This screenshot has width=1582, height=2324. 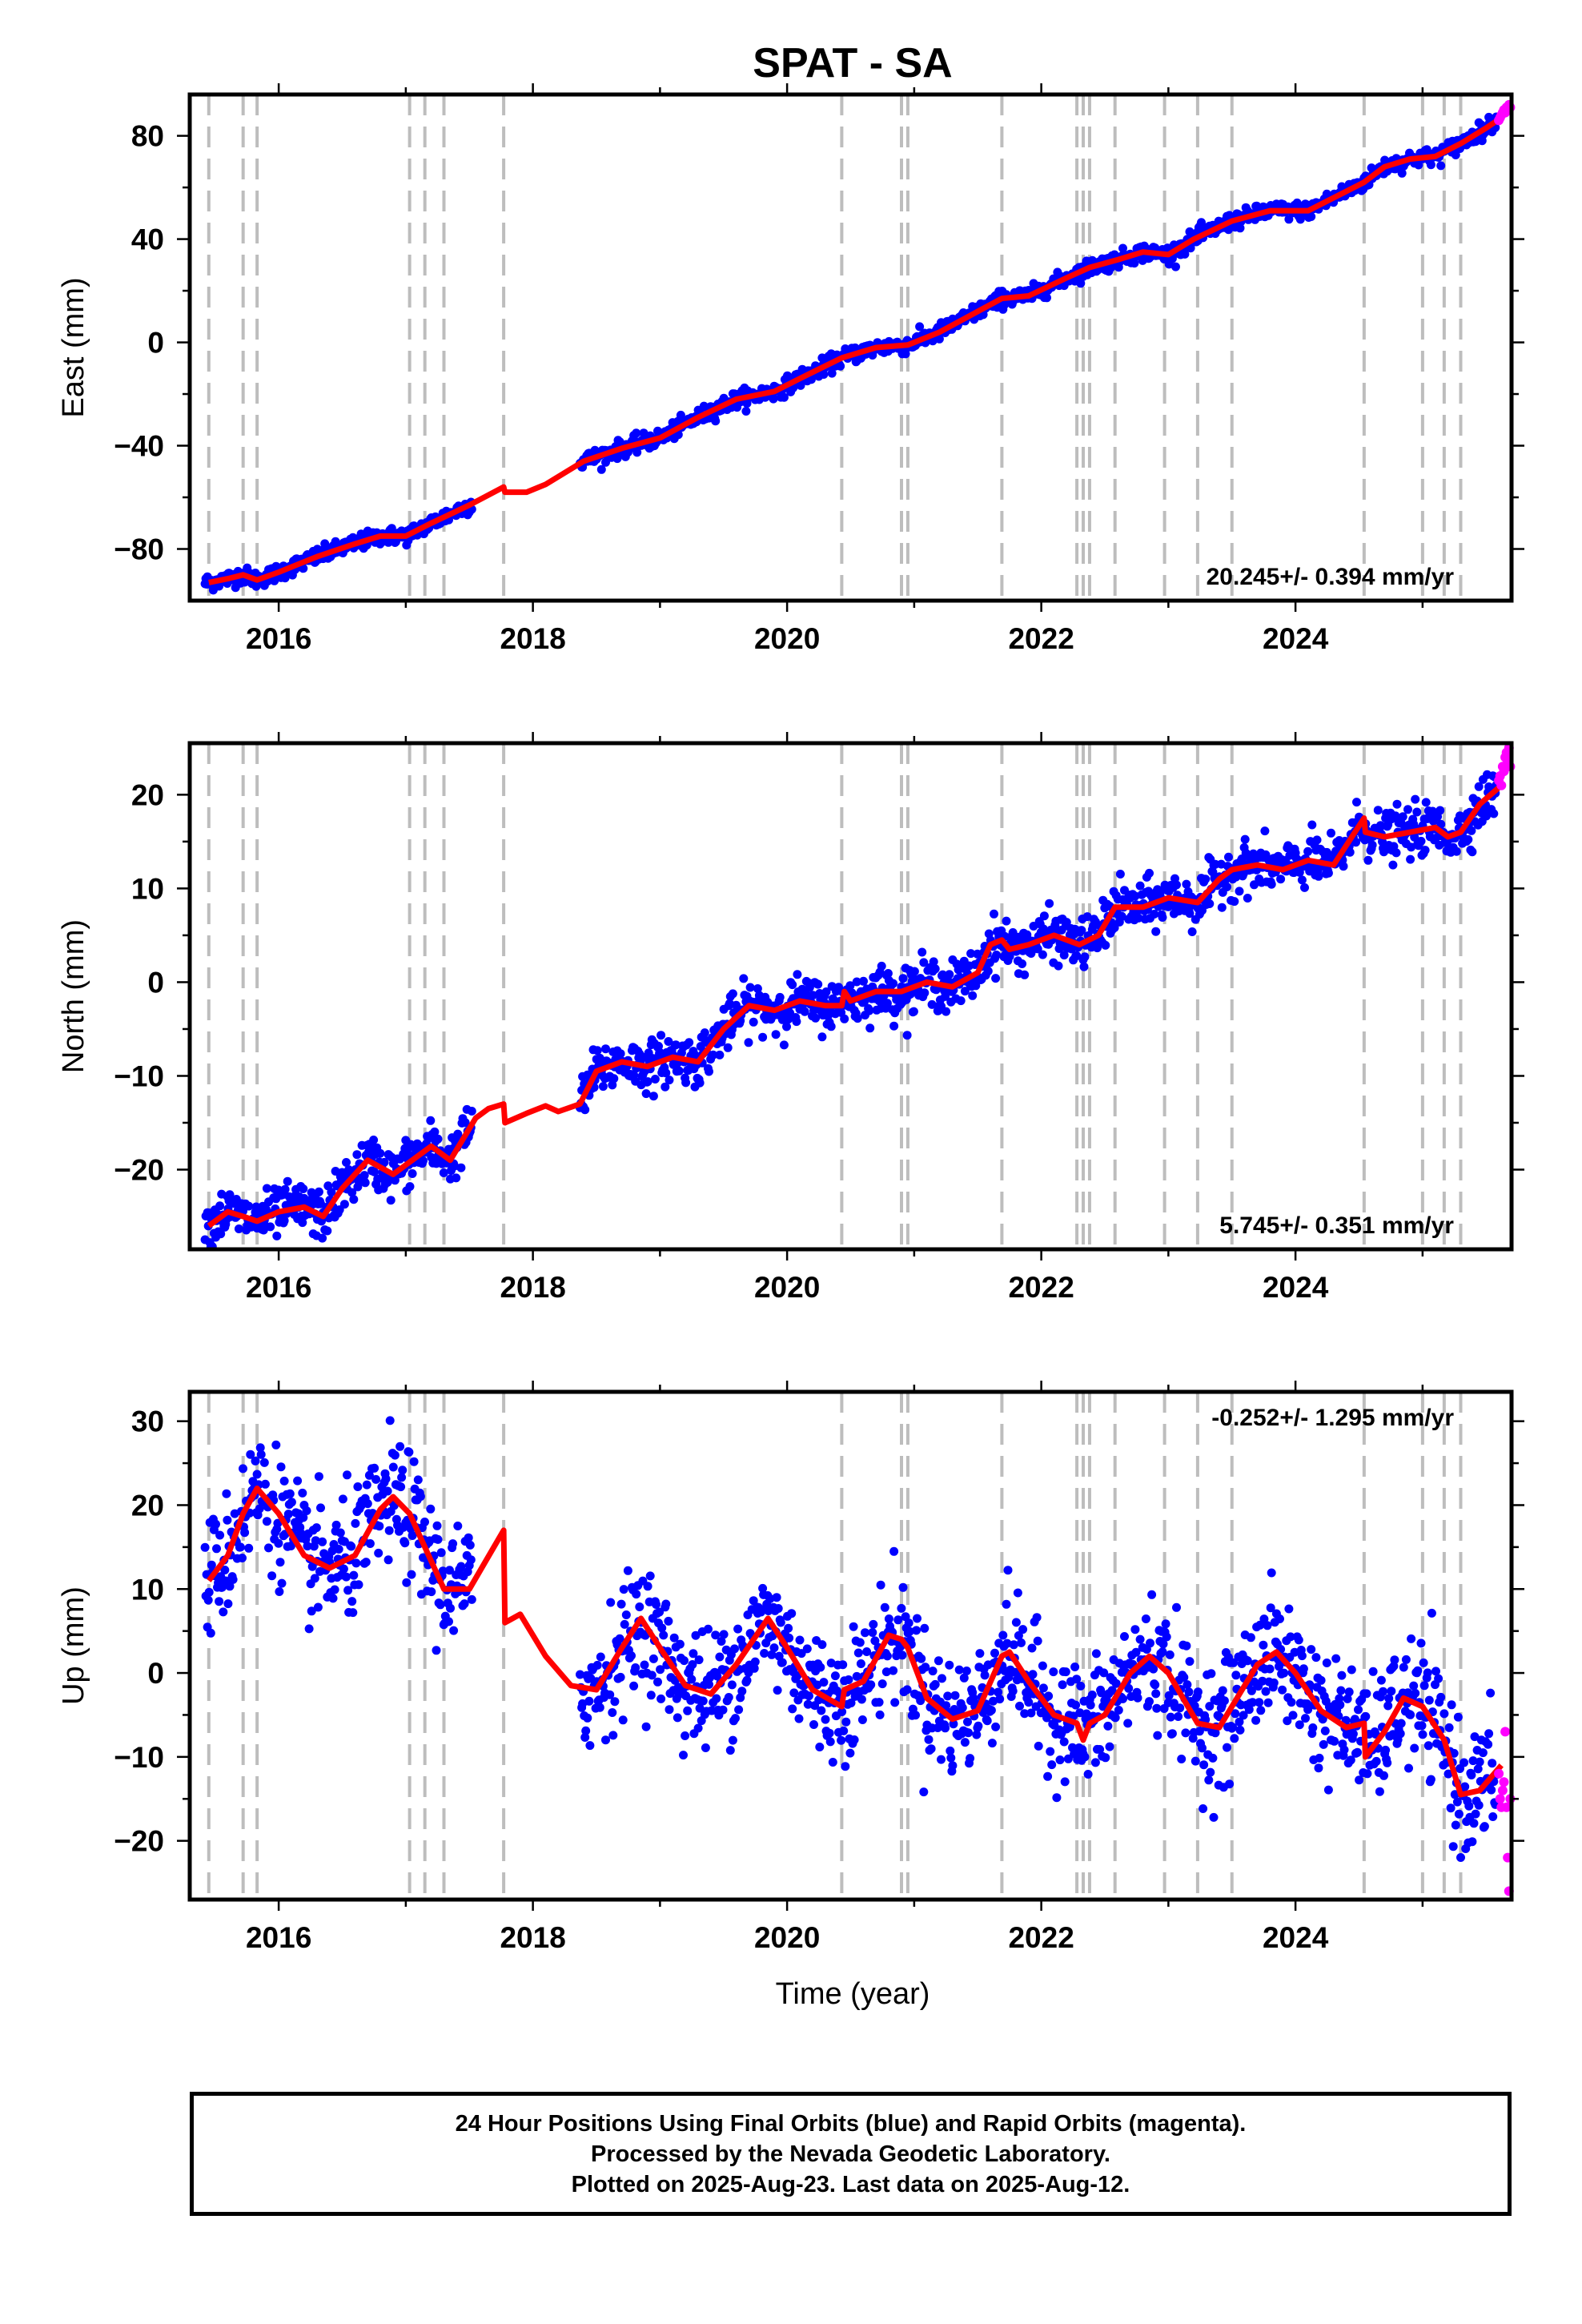 I want to click on y-tick-label: 0, so click(x=155, y=982).